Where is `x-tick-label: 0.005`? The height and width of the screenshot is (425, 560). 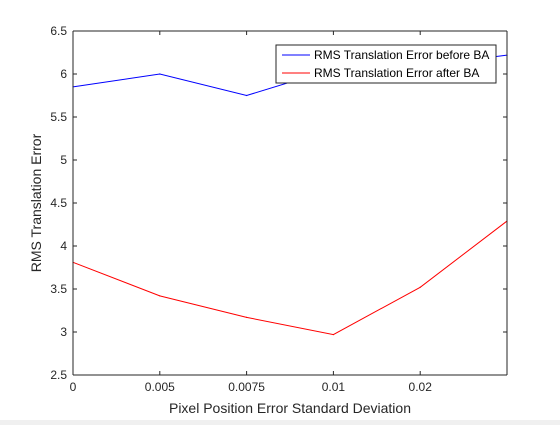 x-tick-label: 0.005 is located at coordinates (160, 387).